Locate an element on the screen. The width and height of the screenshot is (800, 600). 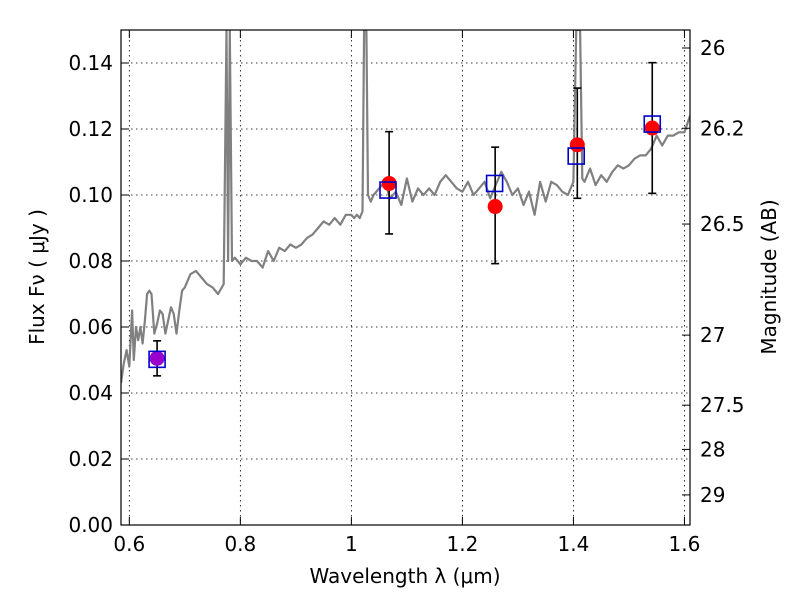
right-tick-label: 26.2 is located at coordinates (722, 128).